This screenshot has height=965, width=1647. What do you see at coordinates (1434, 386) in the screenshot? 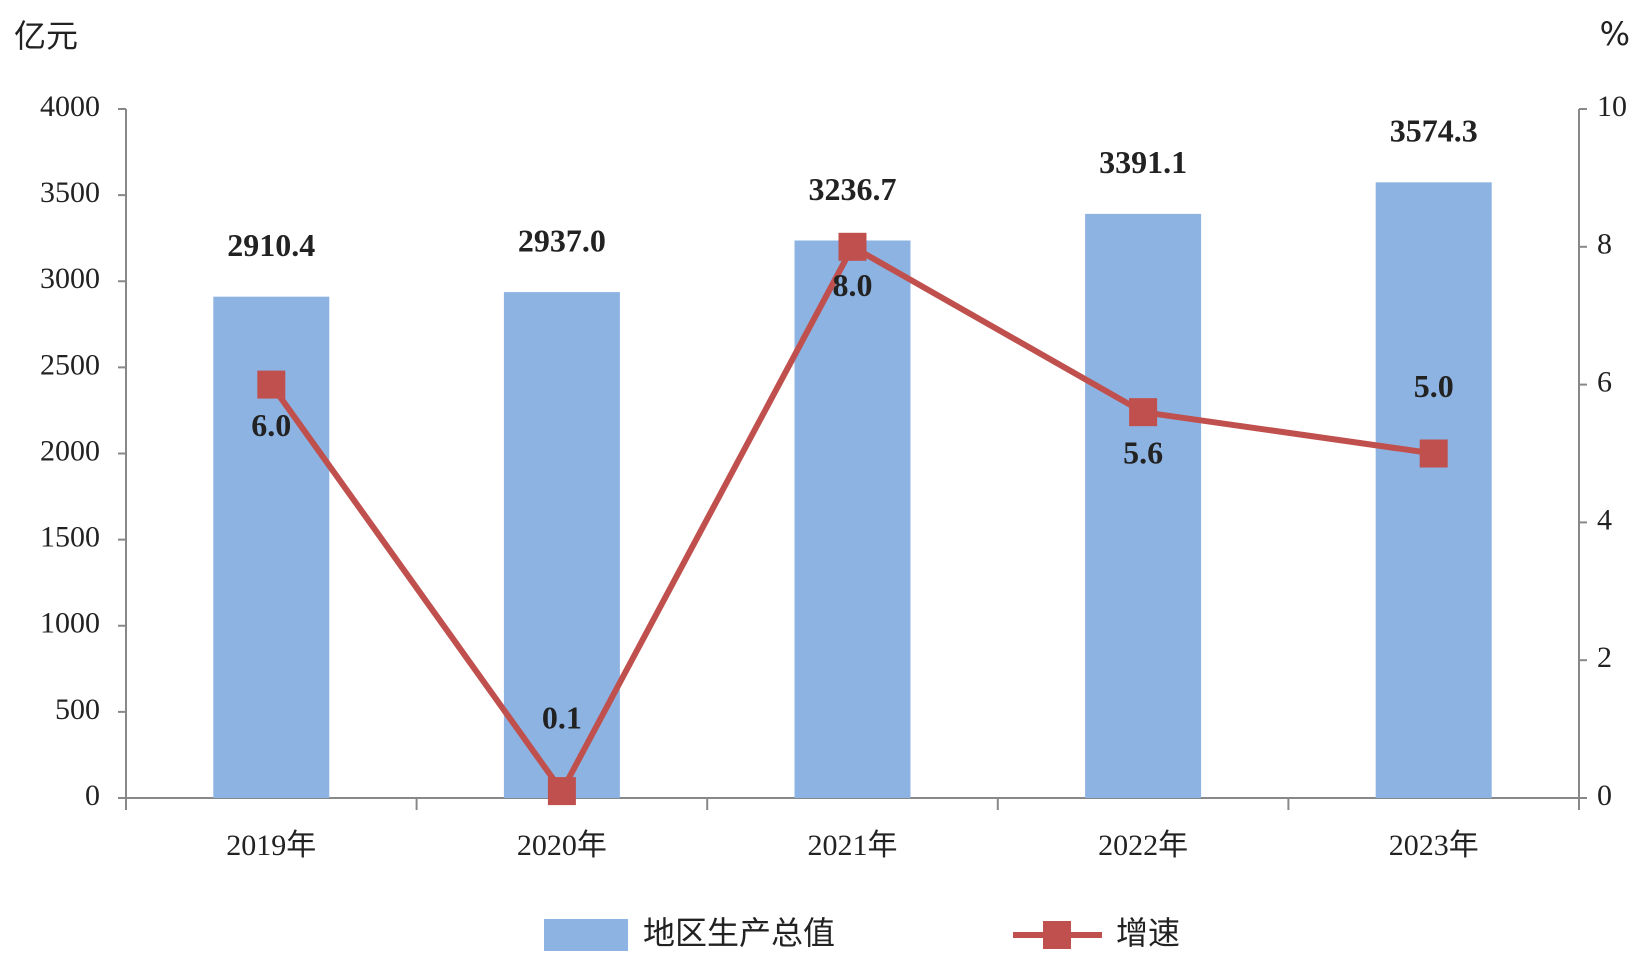
I see `line-value-label: 5.0` at bounding box center [1434, 386].